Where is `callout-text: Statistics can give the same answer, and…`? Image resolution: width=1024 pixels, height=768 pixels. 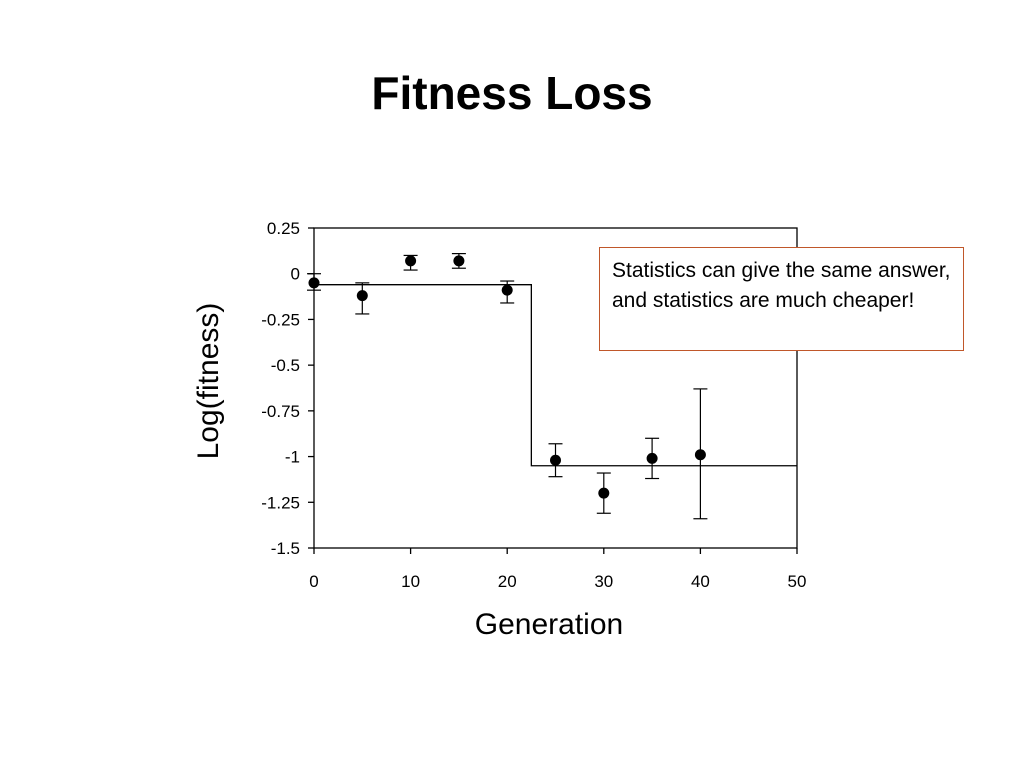
callout-text: Statistics can give the same answer, and… is located at coordinates (781, 285).